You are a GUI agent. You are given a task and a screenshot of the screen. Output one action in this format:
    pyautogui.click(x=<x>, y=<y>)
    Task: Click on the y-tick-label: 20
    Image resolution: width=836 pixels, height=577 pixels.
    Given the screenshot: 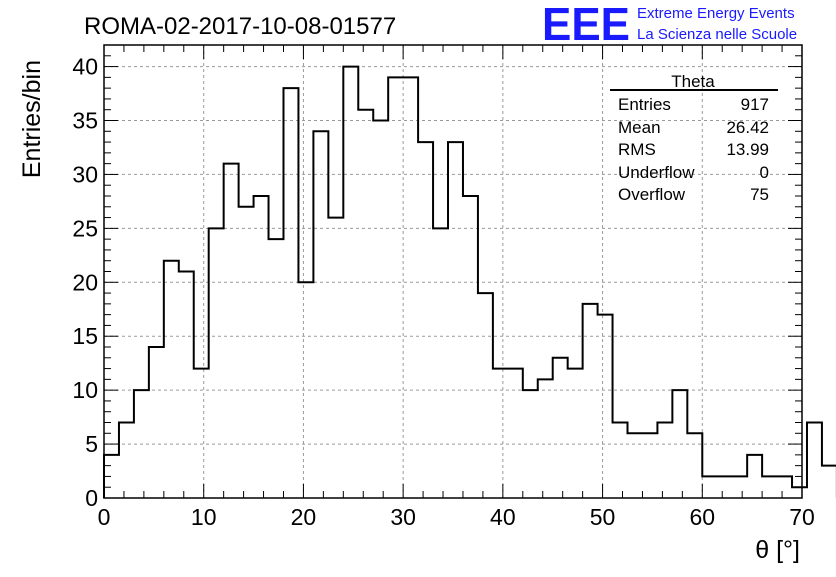 What is the action you would take?
    pyautogui.click(x=85, y=282)
    